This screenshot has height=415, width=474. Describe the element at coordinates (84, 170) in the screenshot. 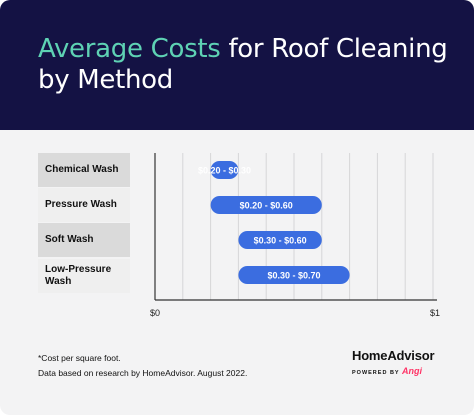

I see `category-label-chemical-wash: Chemical Wash` at that location.